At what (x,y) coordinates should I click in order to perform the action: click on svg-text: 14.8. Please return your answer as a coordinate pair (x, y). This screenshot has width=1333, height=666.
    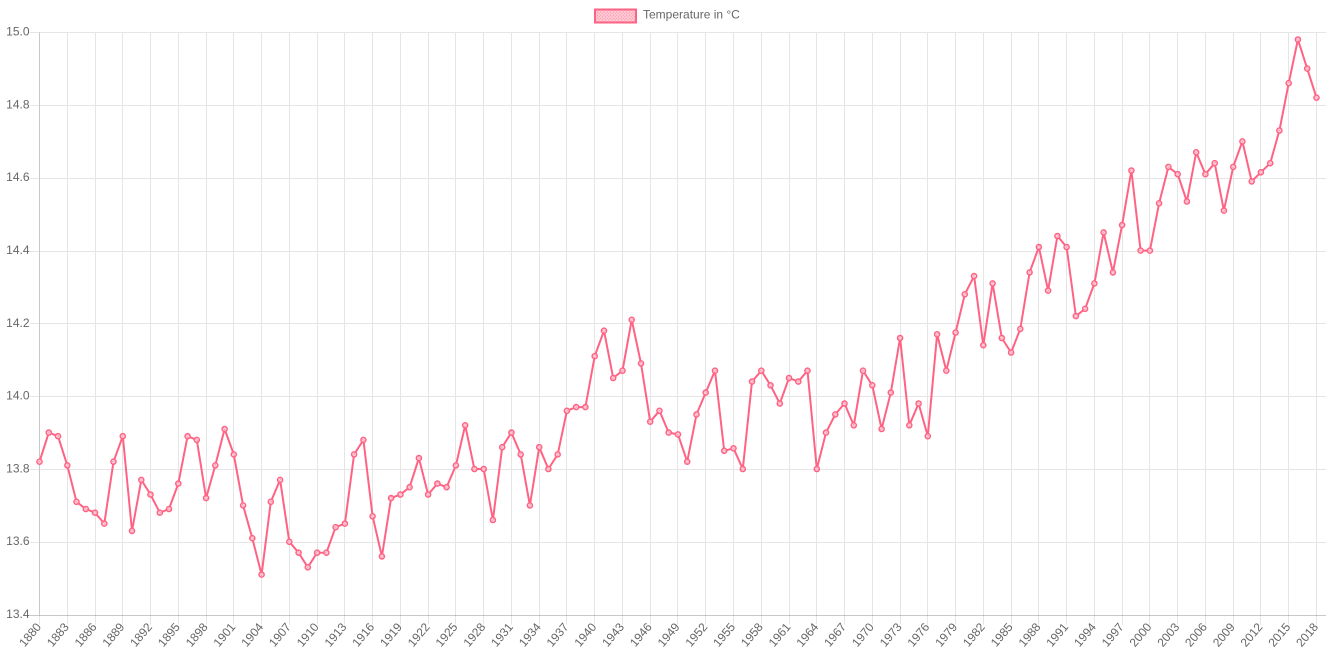
    Looking at the image, I should click on (18, 104).